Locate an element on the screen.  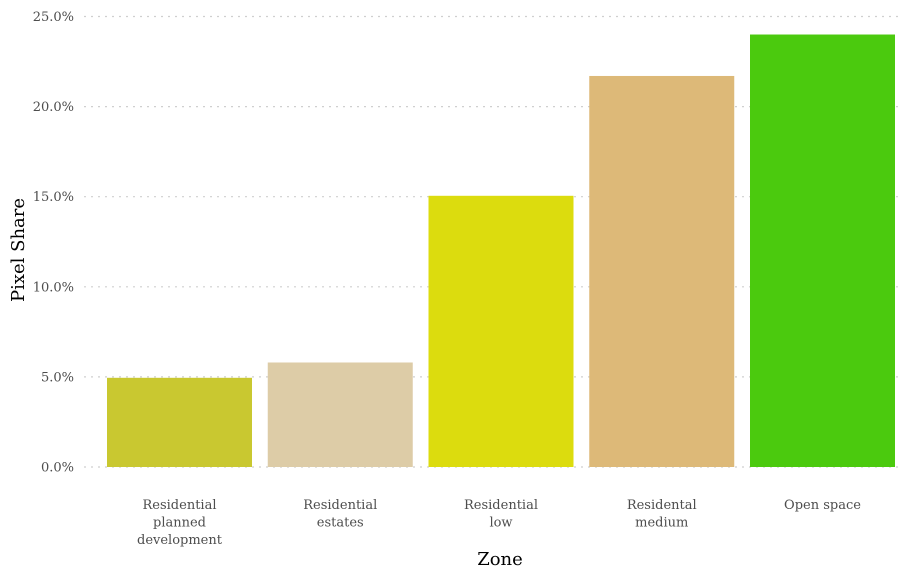
x-tick-label: Residential estates is located at coordinates (340, 514).